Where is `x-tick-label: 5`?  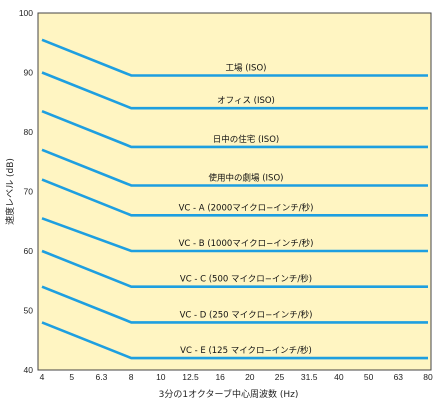 x-tick-label: 5 is located at coordinates (71, 377).